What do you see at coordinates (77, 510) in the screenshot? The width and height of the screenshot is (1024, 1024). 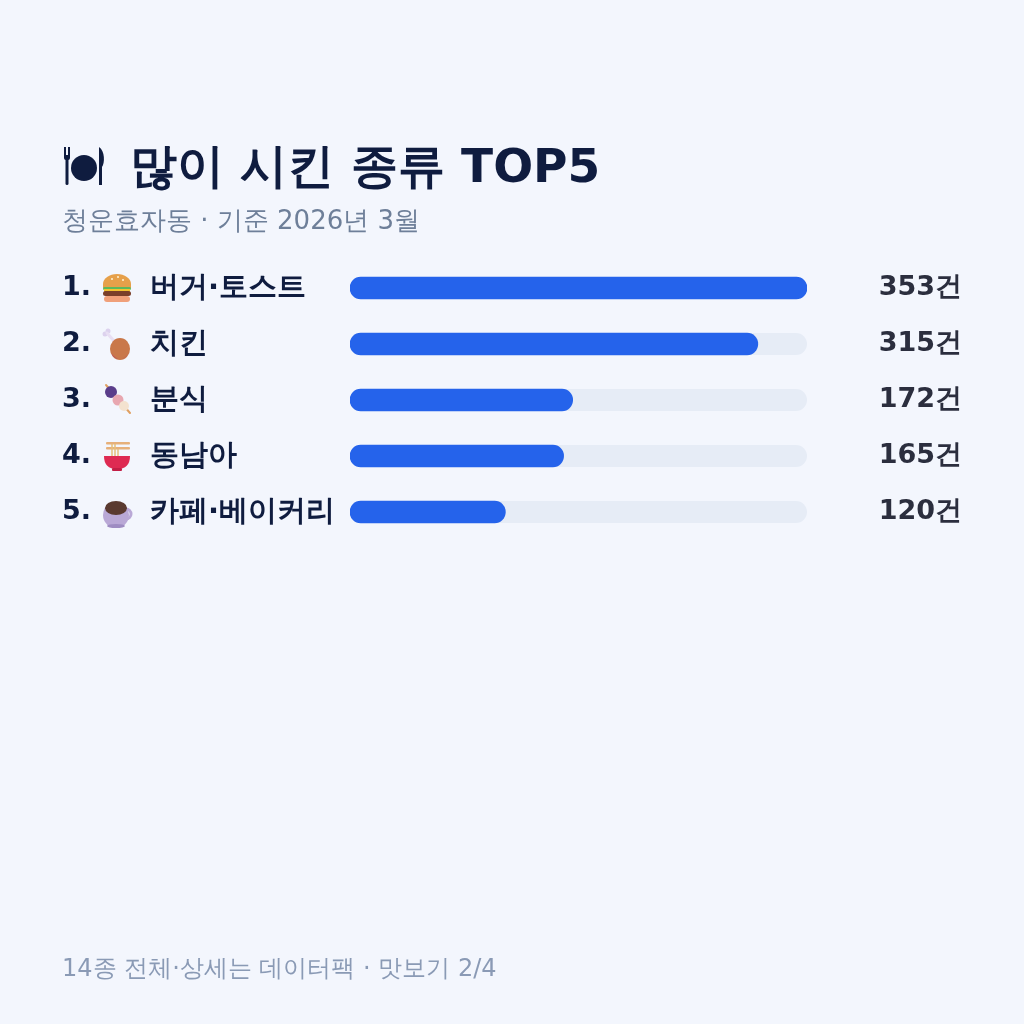 I see `text: 5.` at bounding box center [77, 510].